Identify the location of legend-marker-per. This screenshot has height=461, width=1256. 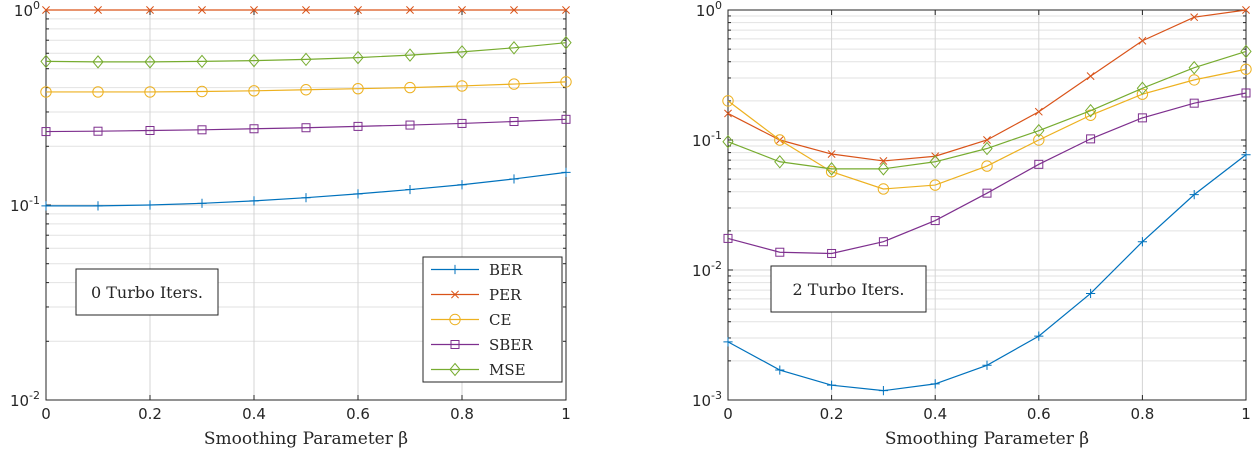
(455, 294).